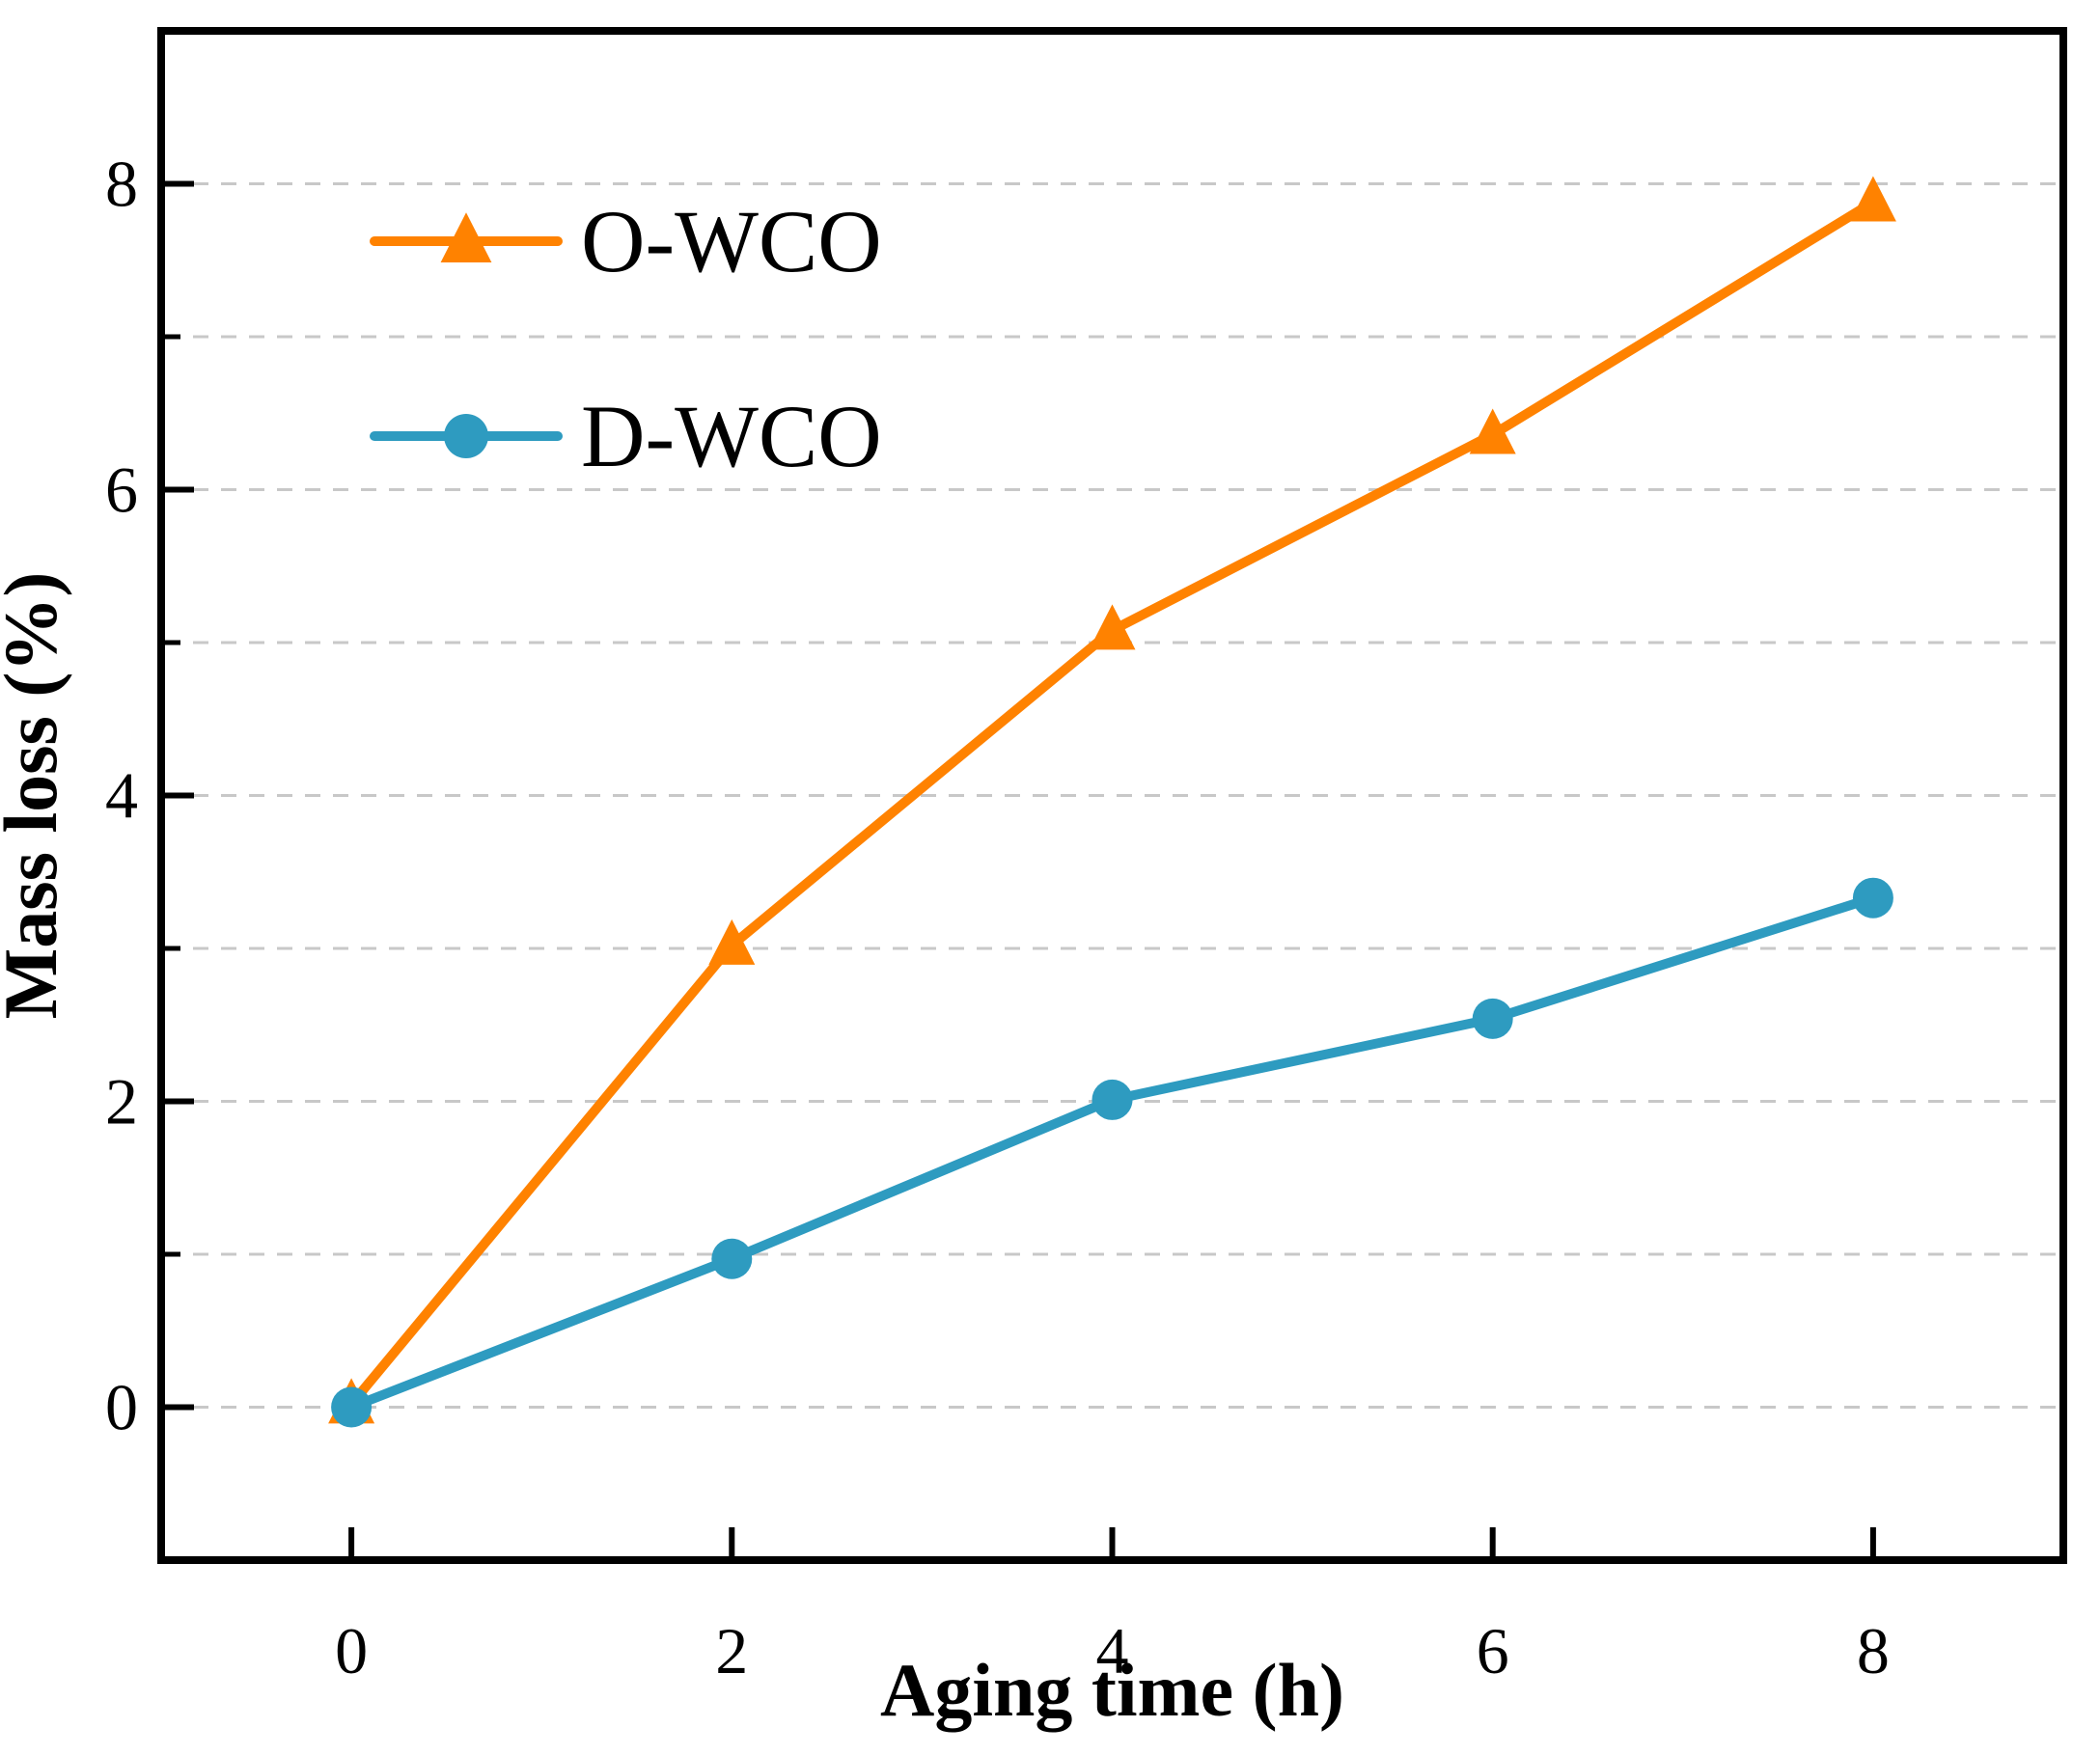 The height and width of the screenshot is (1755, 2100). I want to click on y-tick-label: 6, so click(121, 490).